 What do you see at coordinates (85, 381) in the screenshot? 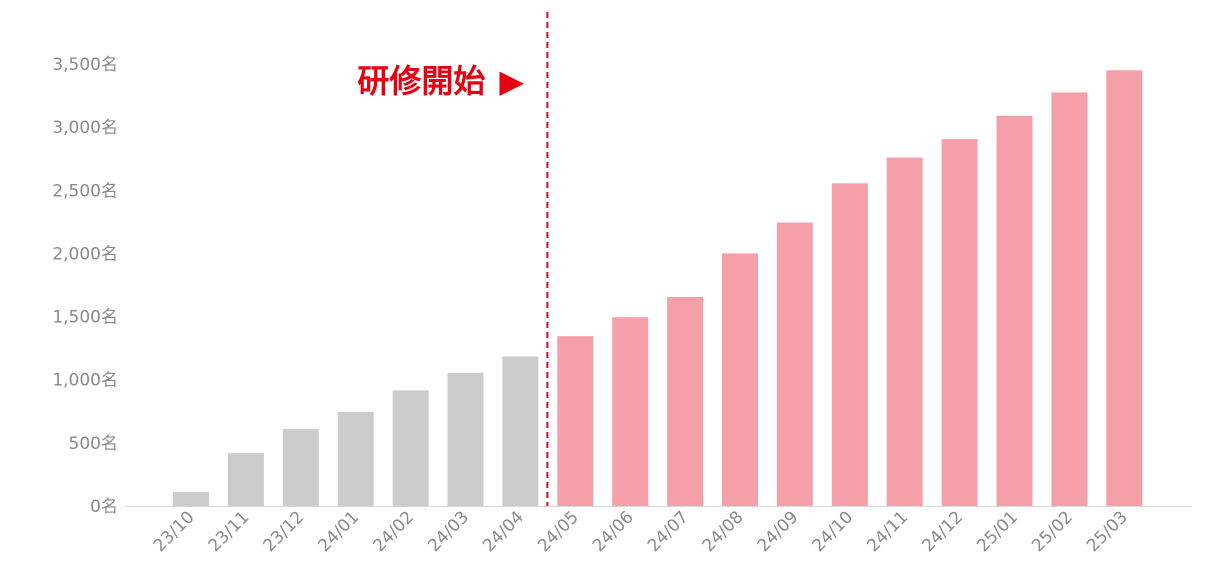
I see `y-tick-label: 1,000名` at bounding box center [85, 381].